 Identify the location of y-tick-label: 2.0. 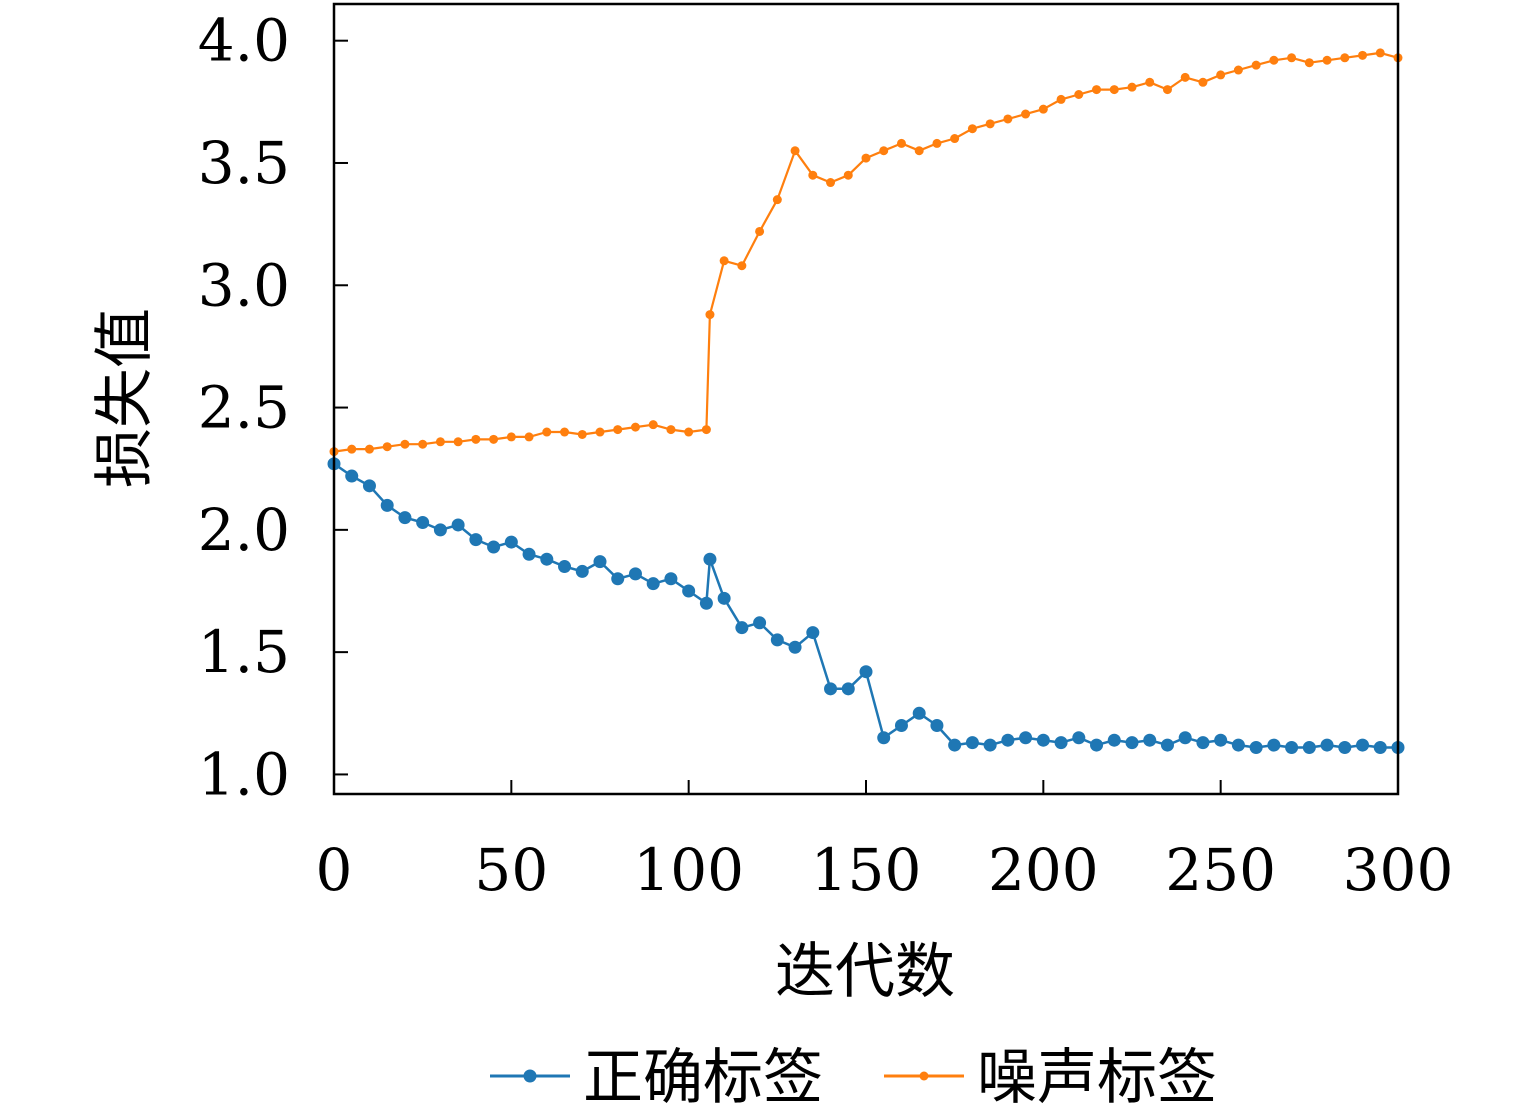
(244, 530).